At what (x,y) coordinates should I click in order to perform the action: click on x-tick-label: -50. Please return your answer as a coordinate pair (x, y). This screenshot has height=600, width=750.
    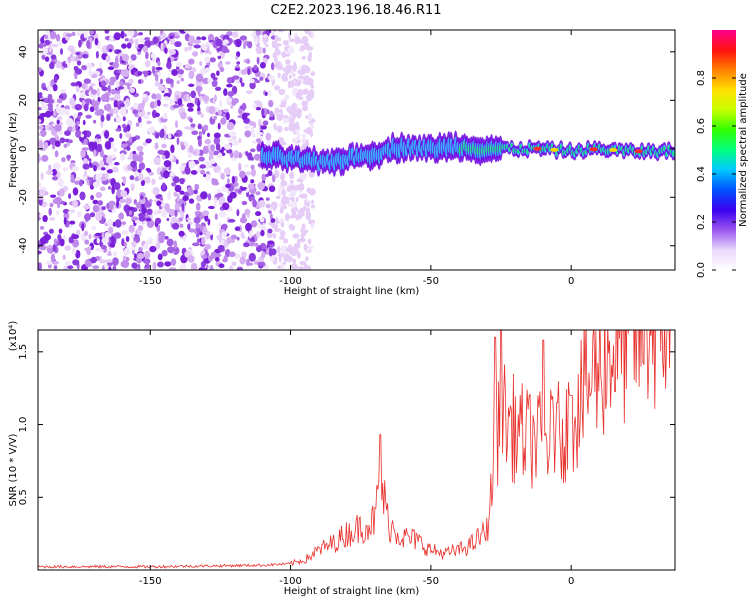
    Looking at the image, I should click on (431, 281).